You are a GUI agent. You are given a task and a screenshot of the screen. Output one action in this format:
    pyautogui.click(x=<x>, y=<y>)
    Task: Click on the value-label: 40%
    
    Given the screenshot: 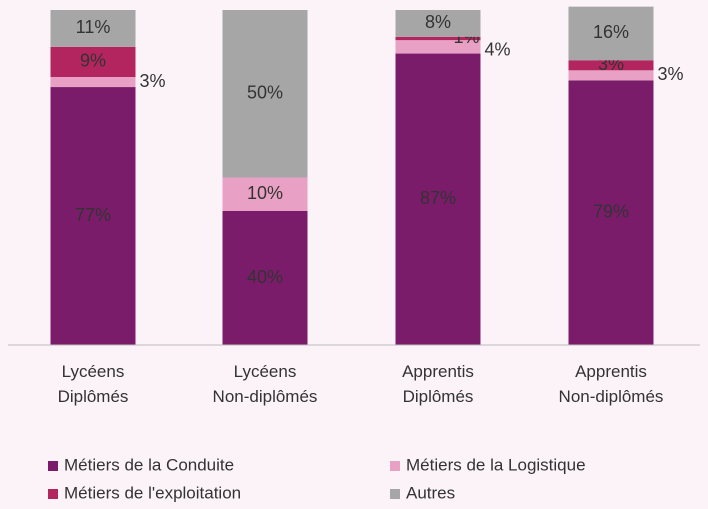 What is the action you would take?
    pyautogui.click(x=265, y=277)
    